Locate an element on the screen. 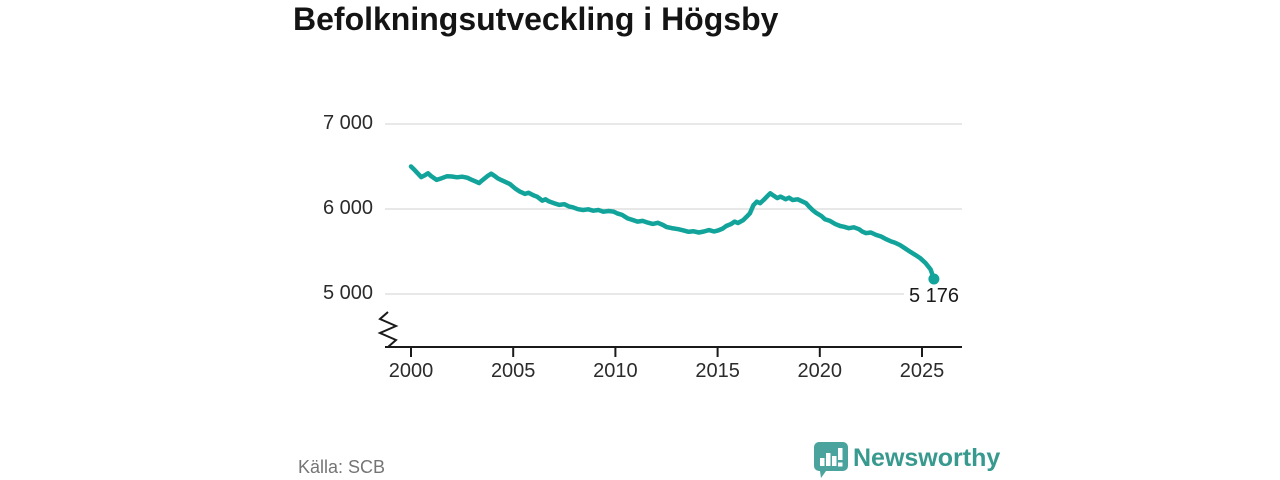 The width and height of the screenshot is (1280, 480). newsworthy-logo-icon is located at coordinates (831, 460).